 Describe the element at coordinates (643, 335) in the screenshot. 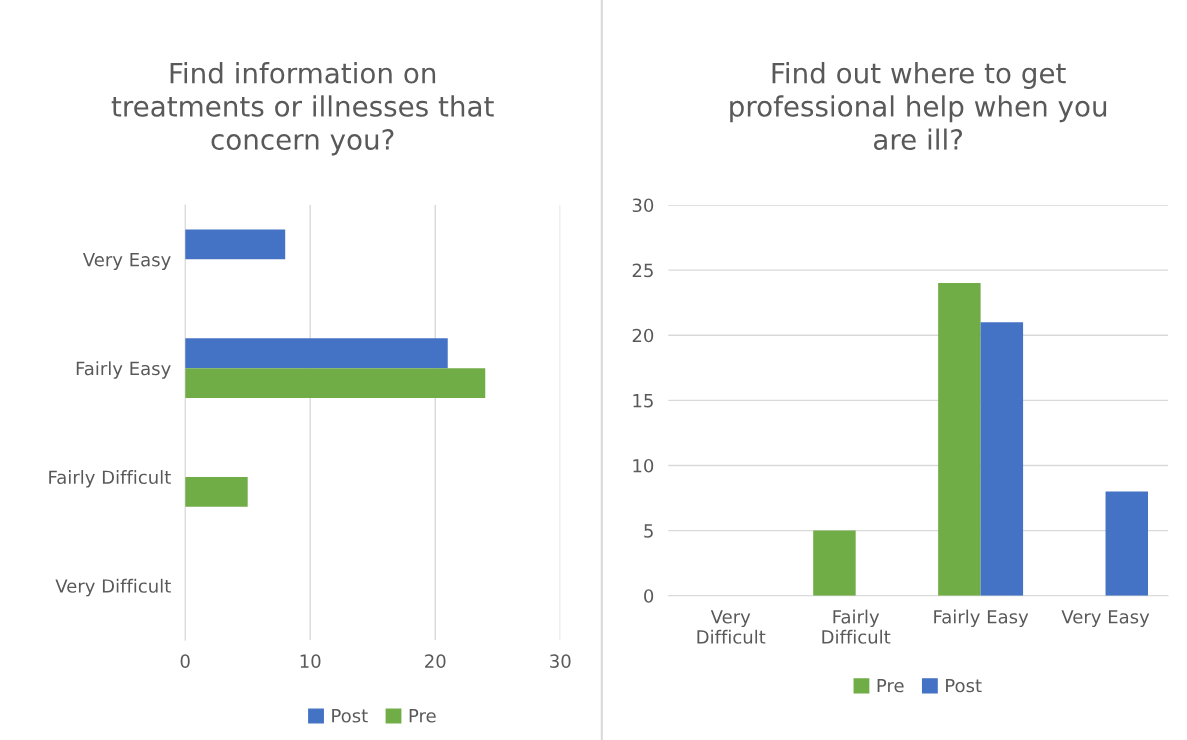

I see `y-tick-label: 20` at that location.